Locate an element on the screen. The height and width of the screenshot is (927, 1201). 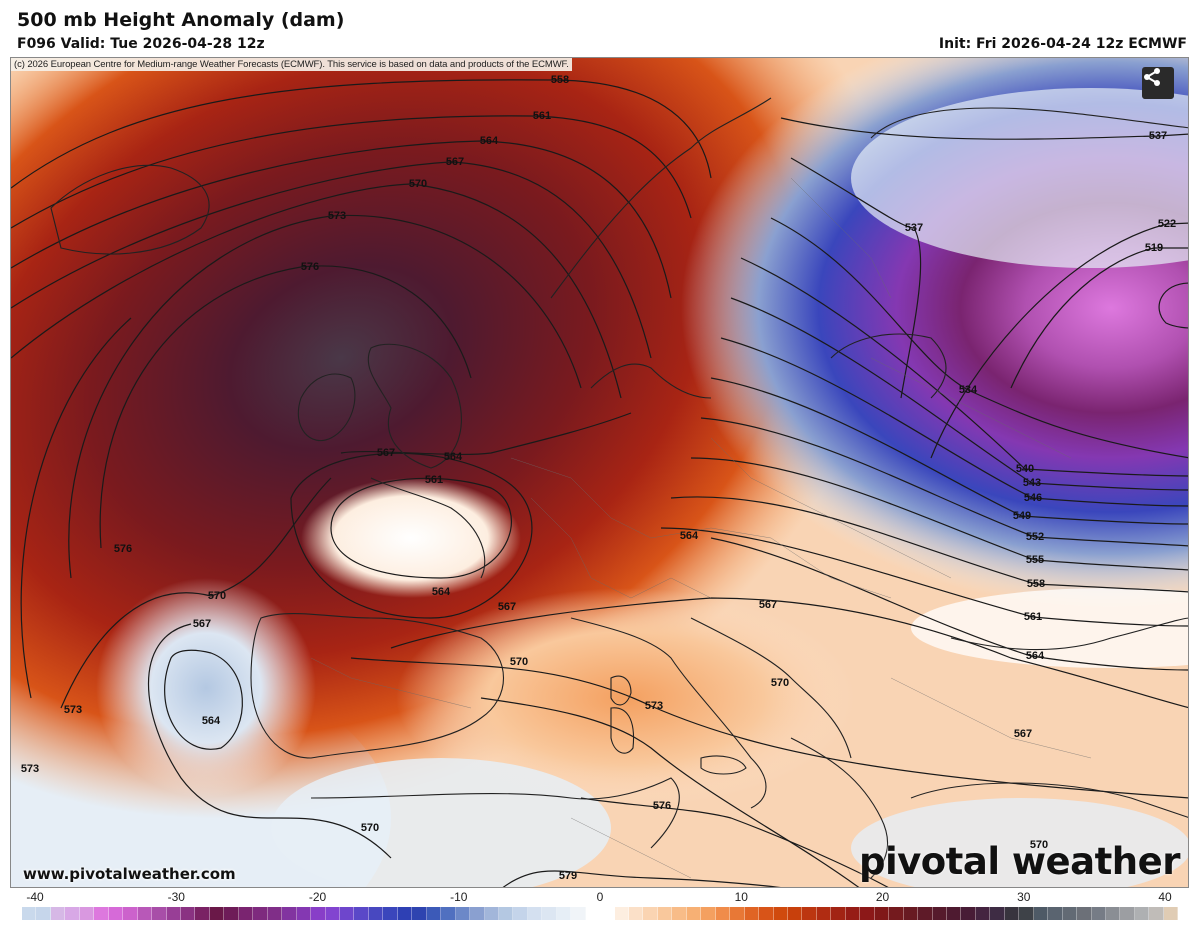
colorbar-tick-labels: -40 -30 -20 -10 0 10 20 30 40 is located at coordinates (600, 898).